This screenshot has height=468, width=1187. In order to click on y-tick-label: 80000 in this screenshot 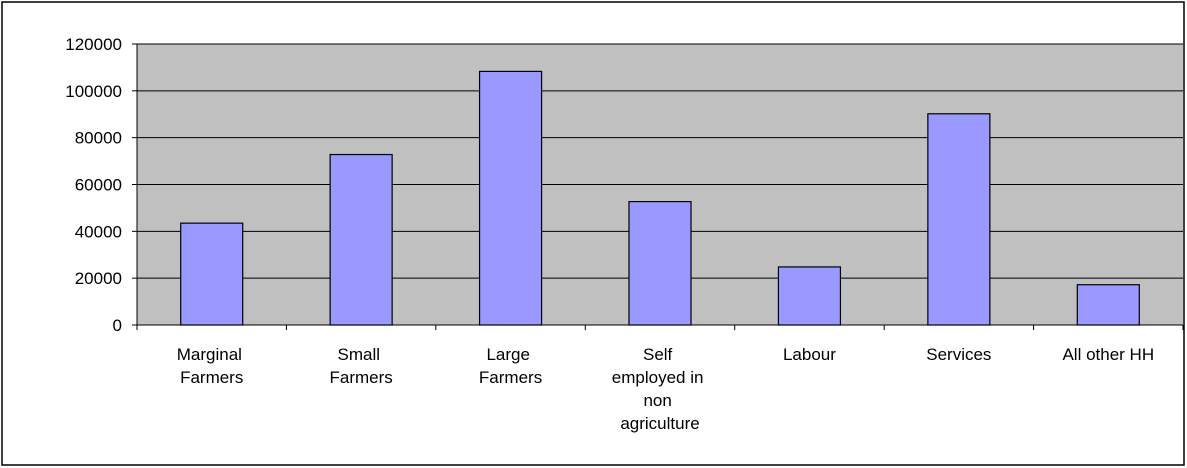, I will do `click(98, 138)`.